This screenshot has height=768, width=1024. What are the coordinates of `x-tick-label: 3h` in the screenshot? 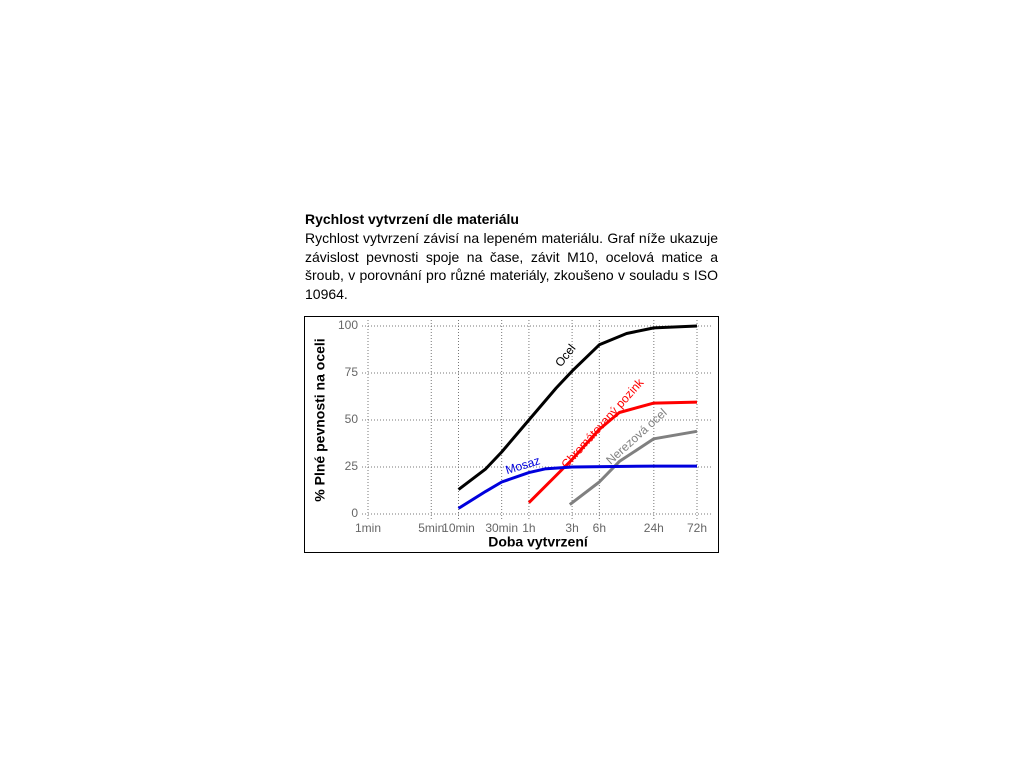 It's located at (571, 528).